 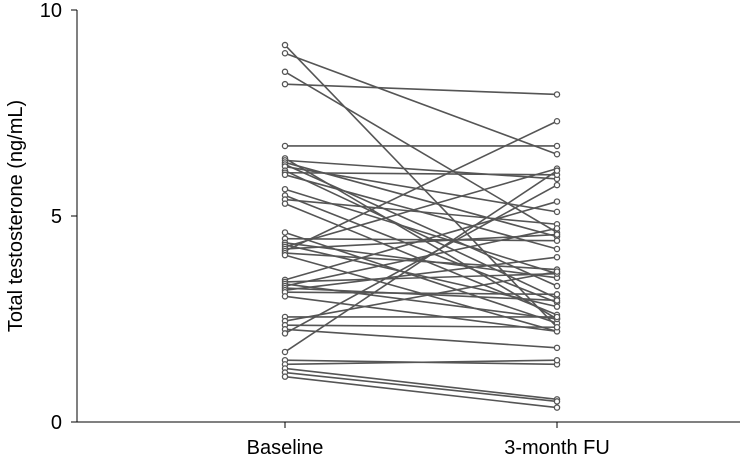 I want to click on x-ticks: Baseline 3-month FU, so click(x=428, y=440).